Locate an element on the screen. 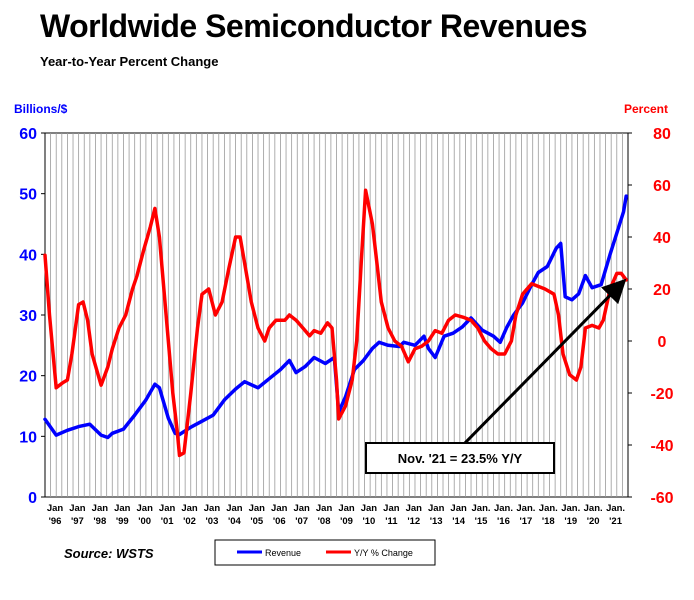  x-tick-year-label: '14 is located at coordinates (459, 521).